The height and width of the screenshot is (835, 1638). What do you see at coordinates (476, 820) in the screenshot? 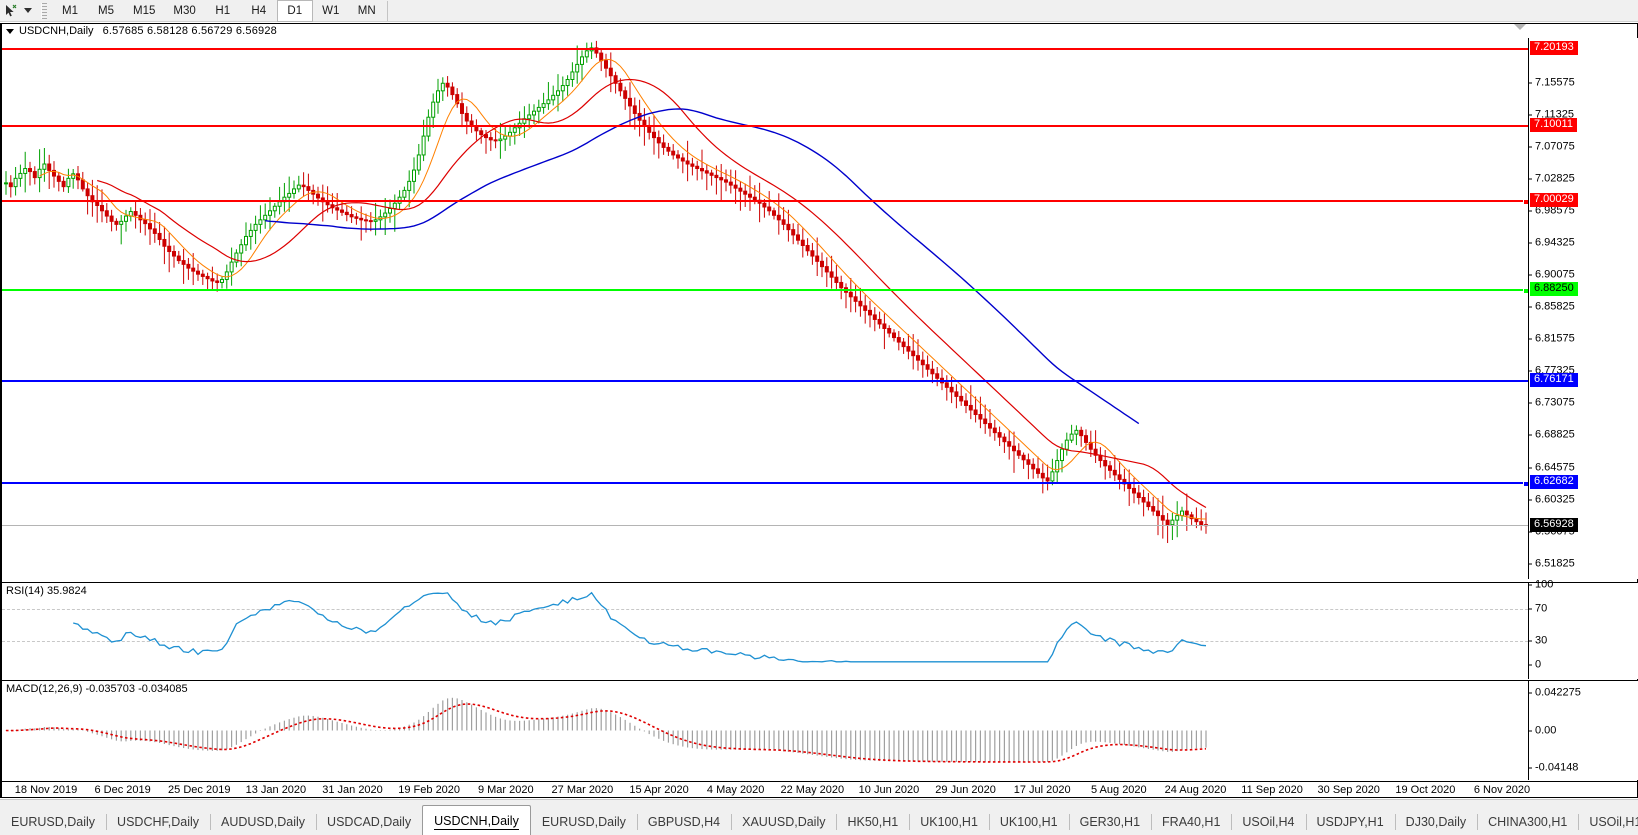
I see `chart-tab-usdcnh-daily-4: USDCNH,Daily` at bounding box center [476, 820].